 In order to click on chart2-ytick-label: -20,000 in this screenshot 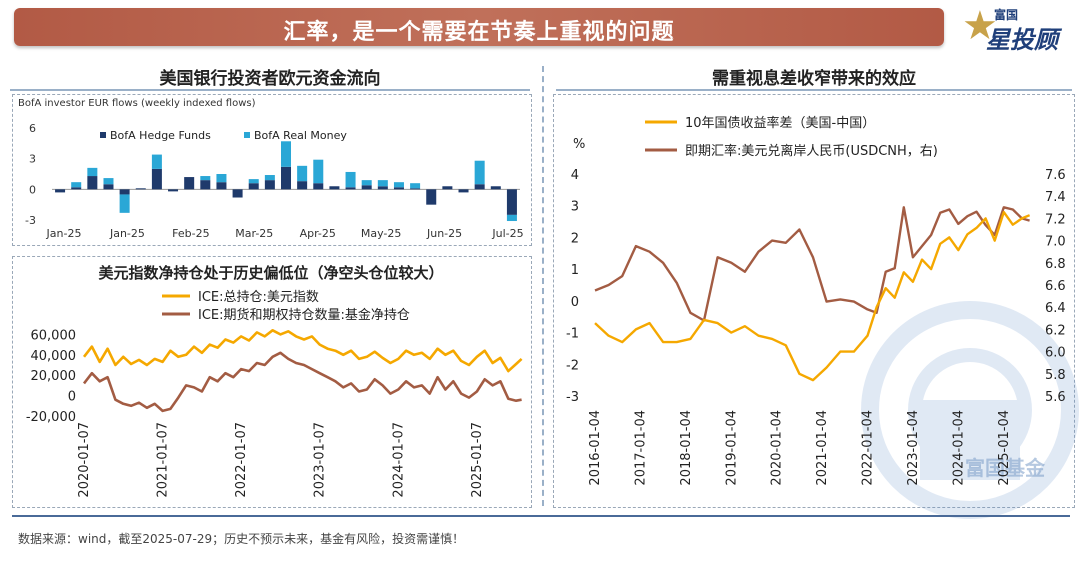, I will do `click(51, 417)`.